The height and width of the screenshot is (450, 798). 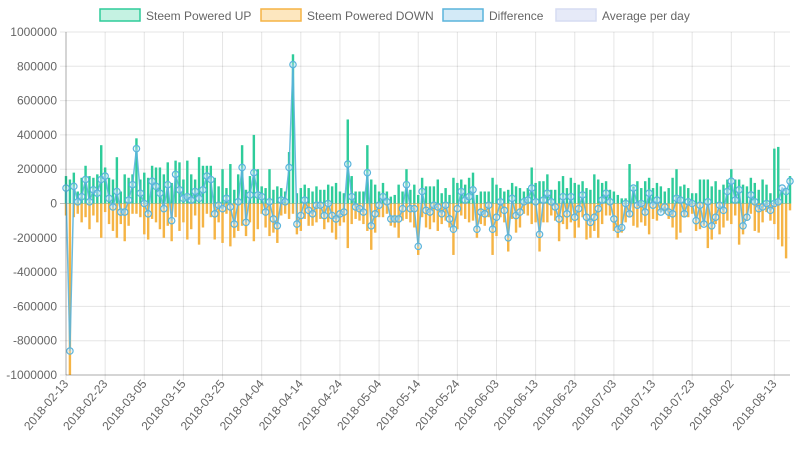 I want to click on legend-swatch, so click(x=576, y=15).